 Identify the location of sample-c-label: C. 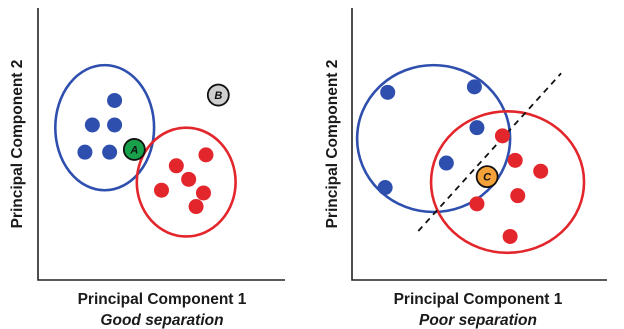
(487, 178).